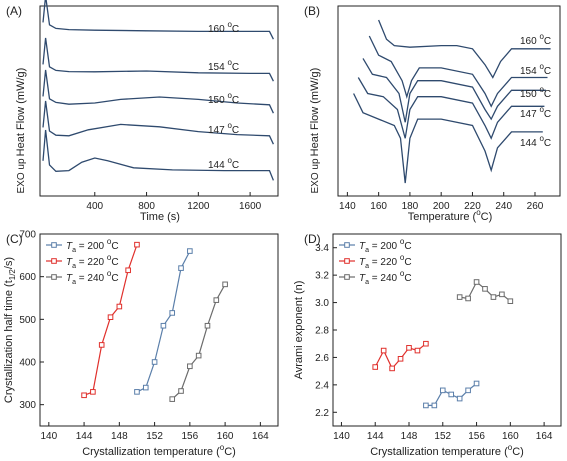 The width and height of the screenshot is (567, 461). I want to click on panel-d-y-tick-label: 2.6, so click(322, 358).